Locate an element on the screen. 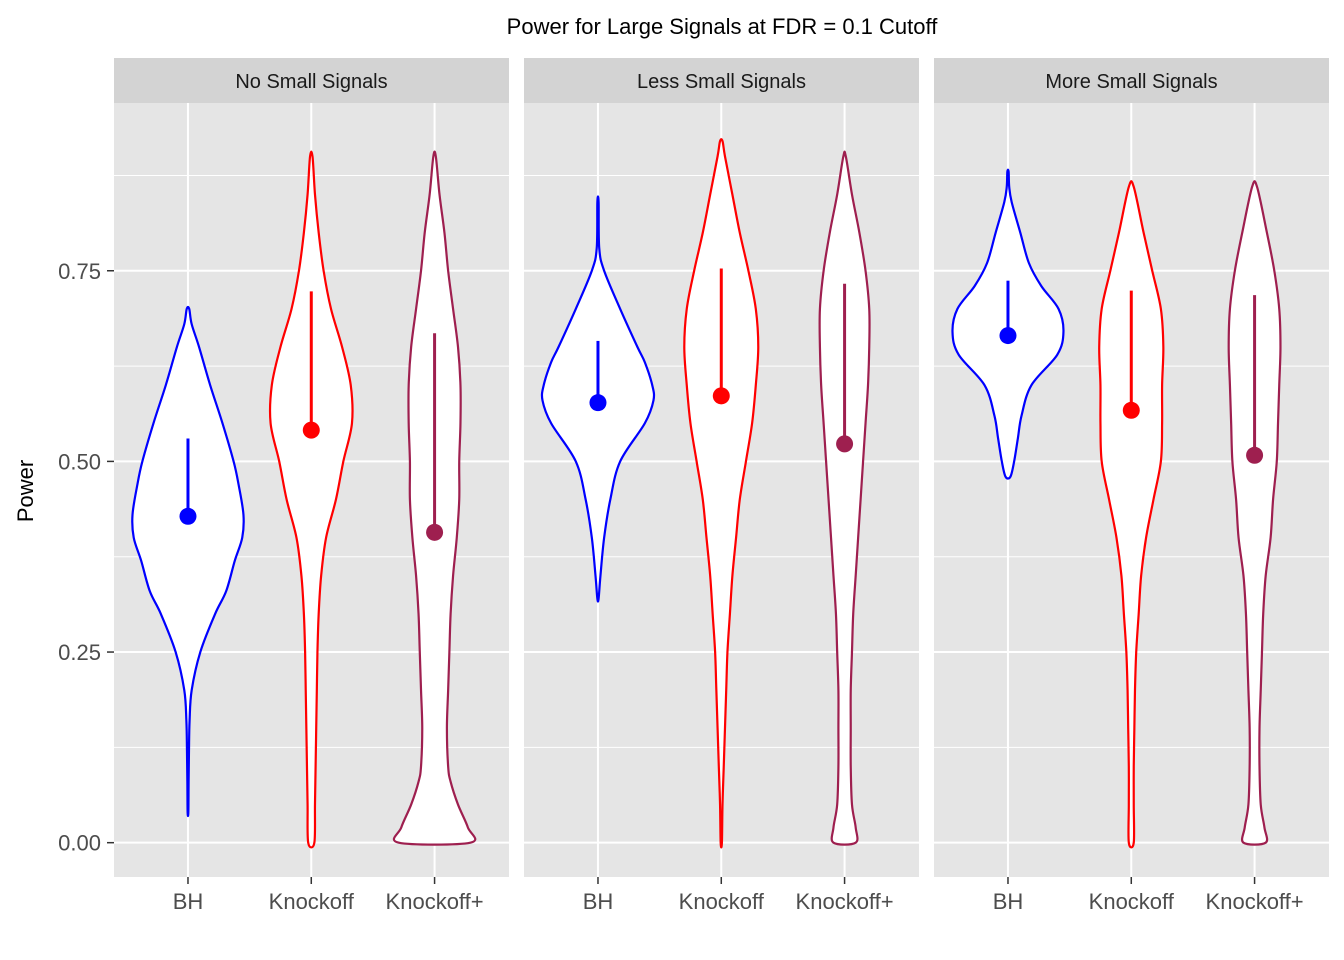  y-tick-label: 0.50 is located at coordinates (79, 461).